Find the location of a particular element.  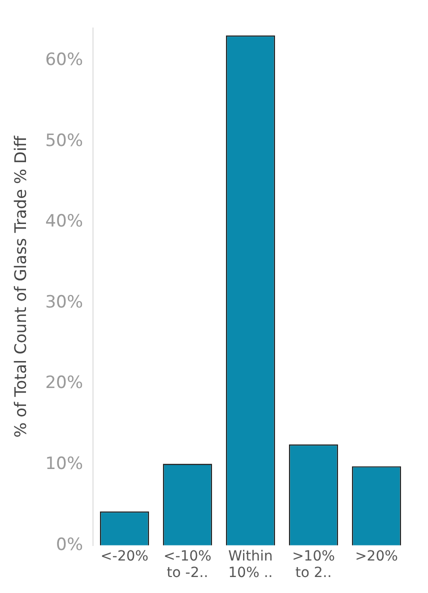

y-tick-label: 30% is located at coordinates (64, 302).